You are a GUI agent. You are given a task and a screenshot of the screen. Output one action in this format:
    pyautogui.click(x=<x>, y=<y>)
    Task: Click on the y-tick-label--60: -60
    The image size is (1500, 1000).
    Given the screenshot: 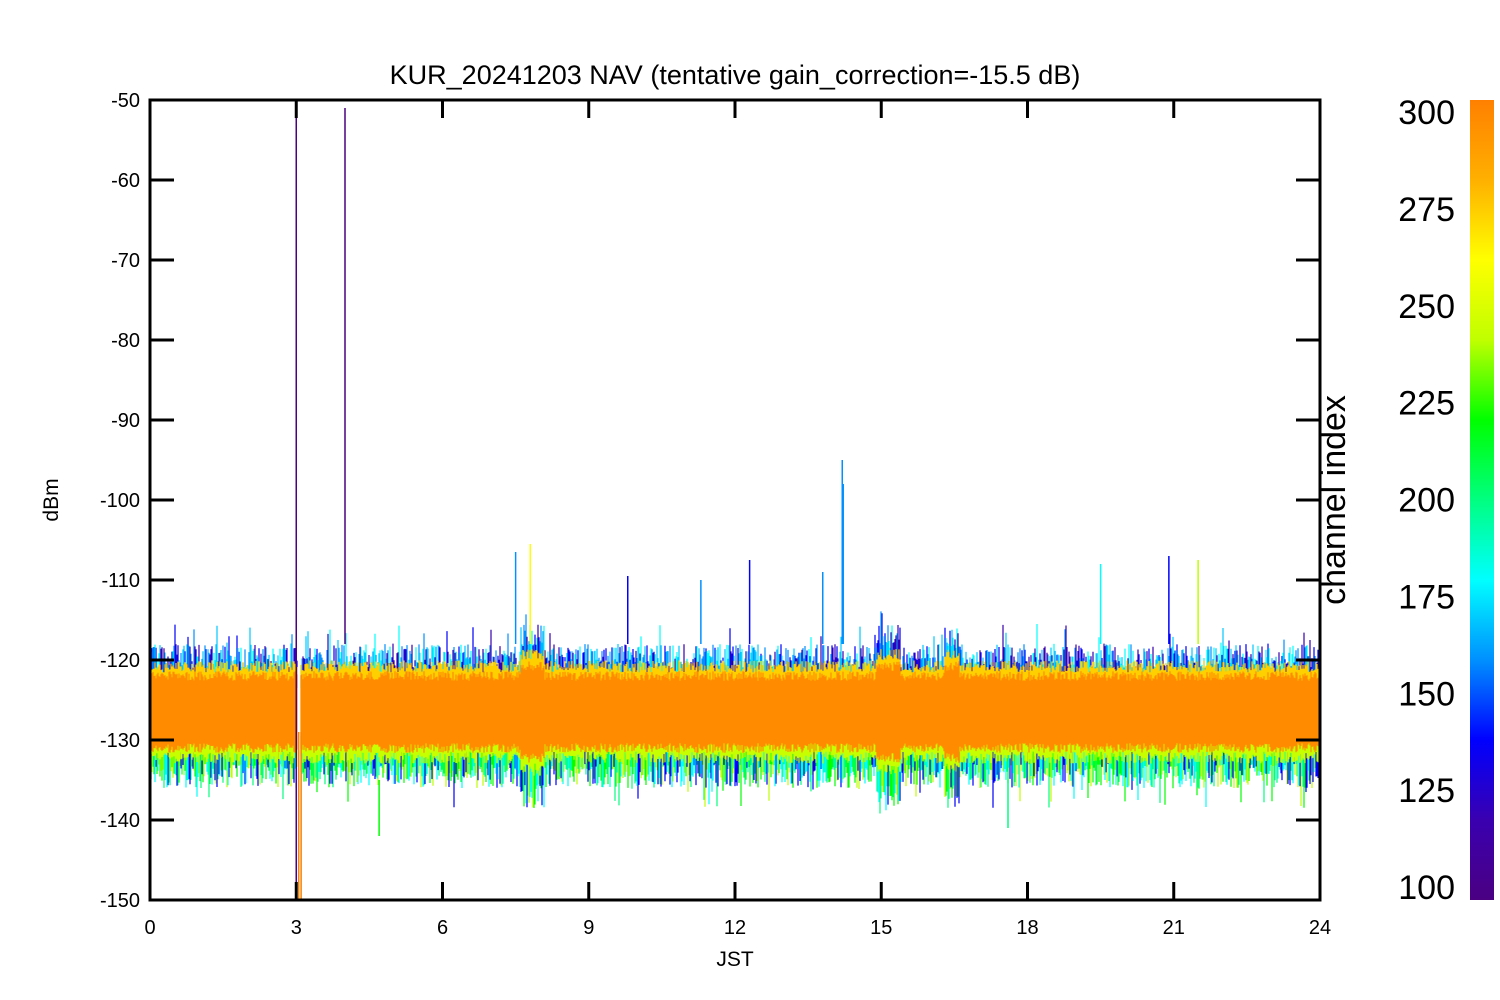 What is the action you would take?
    pyautogui.click(x=125, y=181)
    